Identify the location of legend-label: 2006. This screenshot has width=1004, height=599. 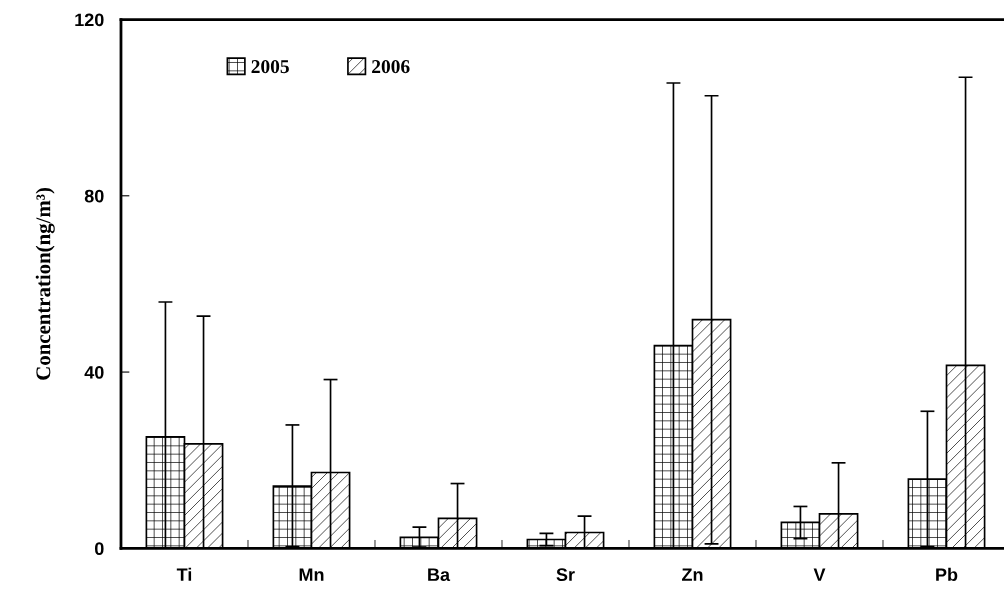
(391, 67).